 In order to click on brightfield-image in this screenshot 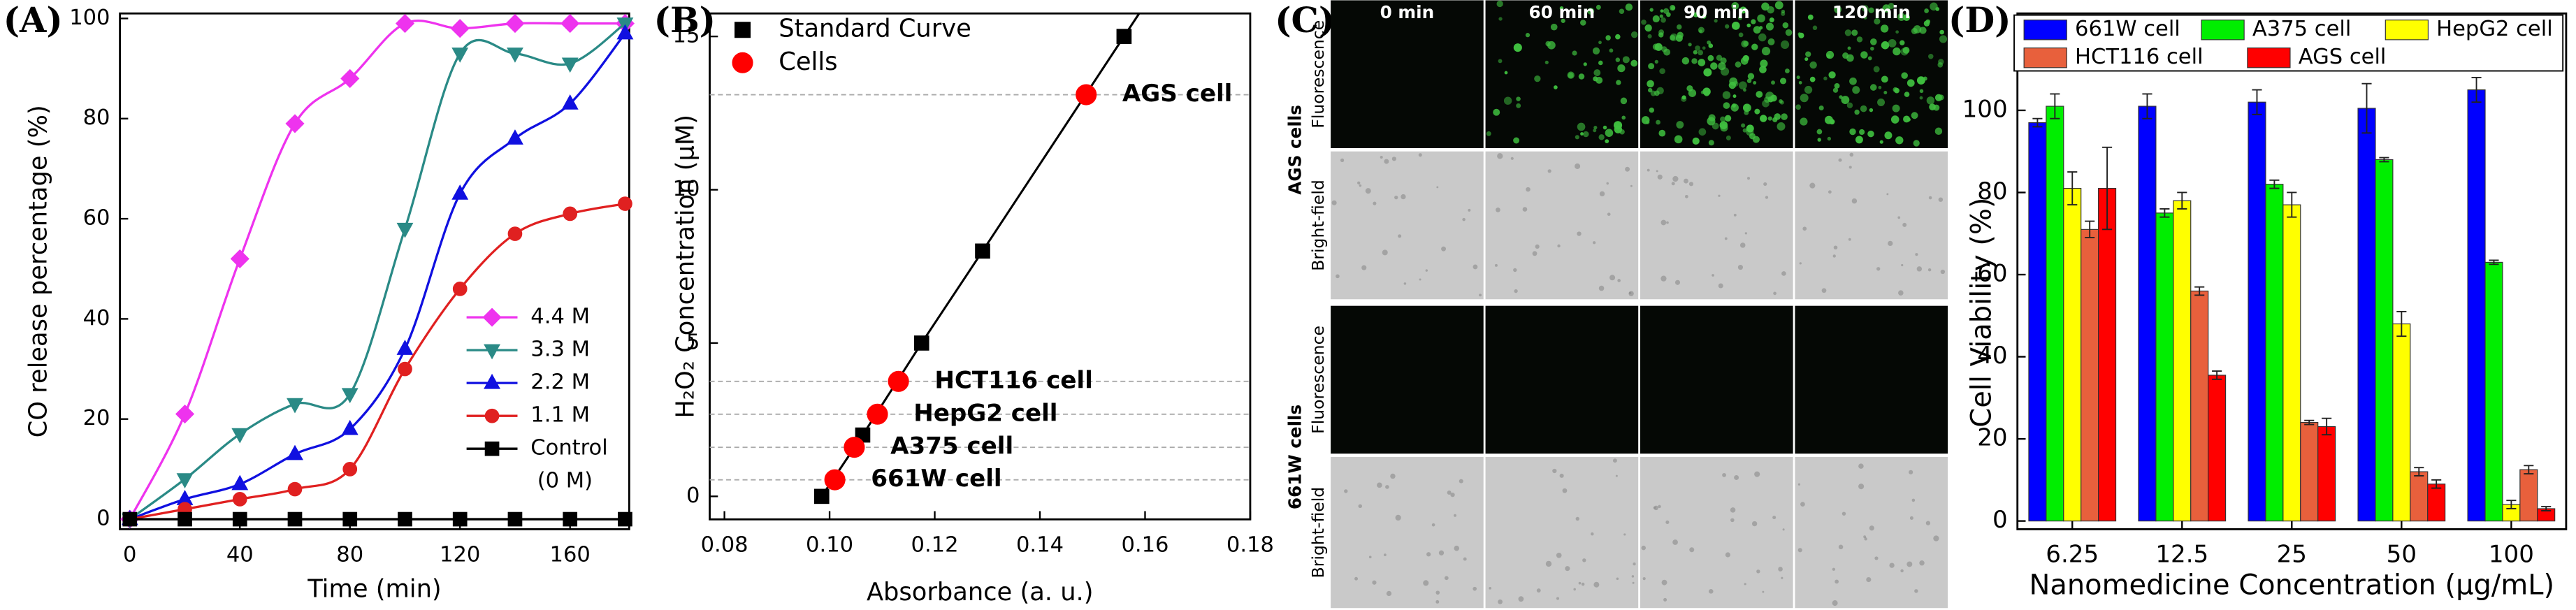, I will do `click(1716, 532)`.